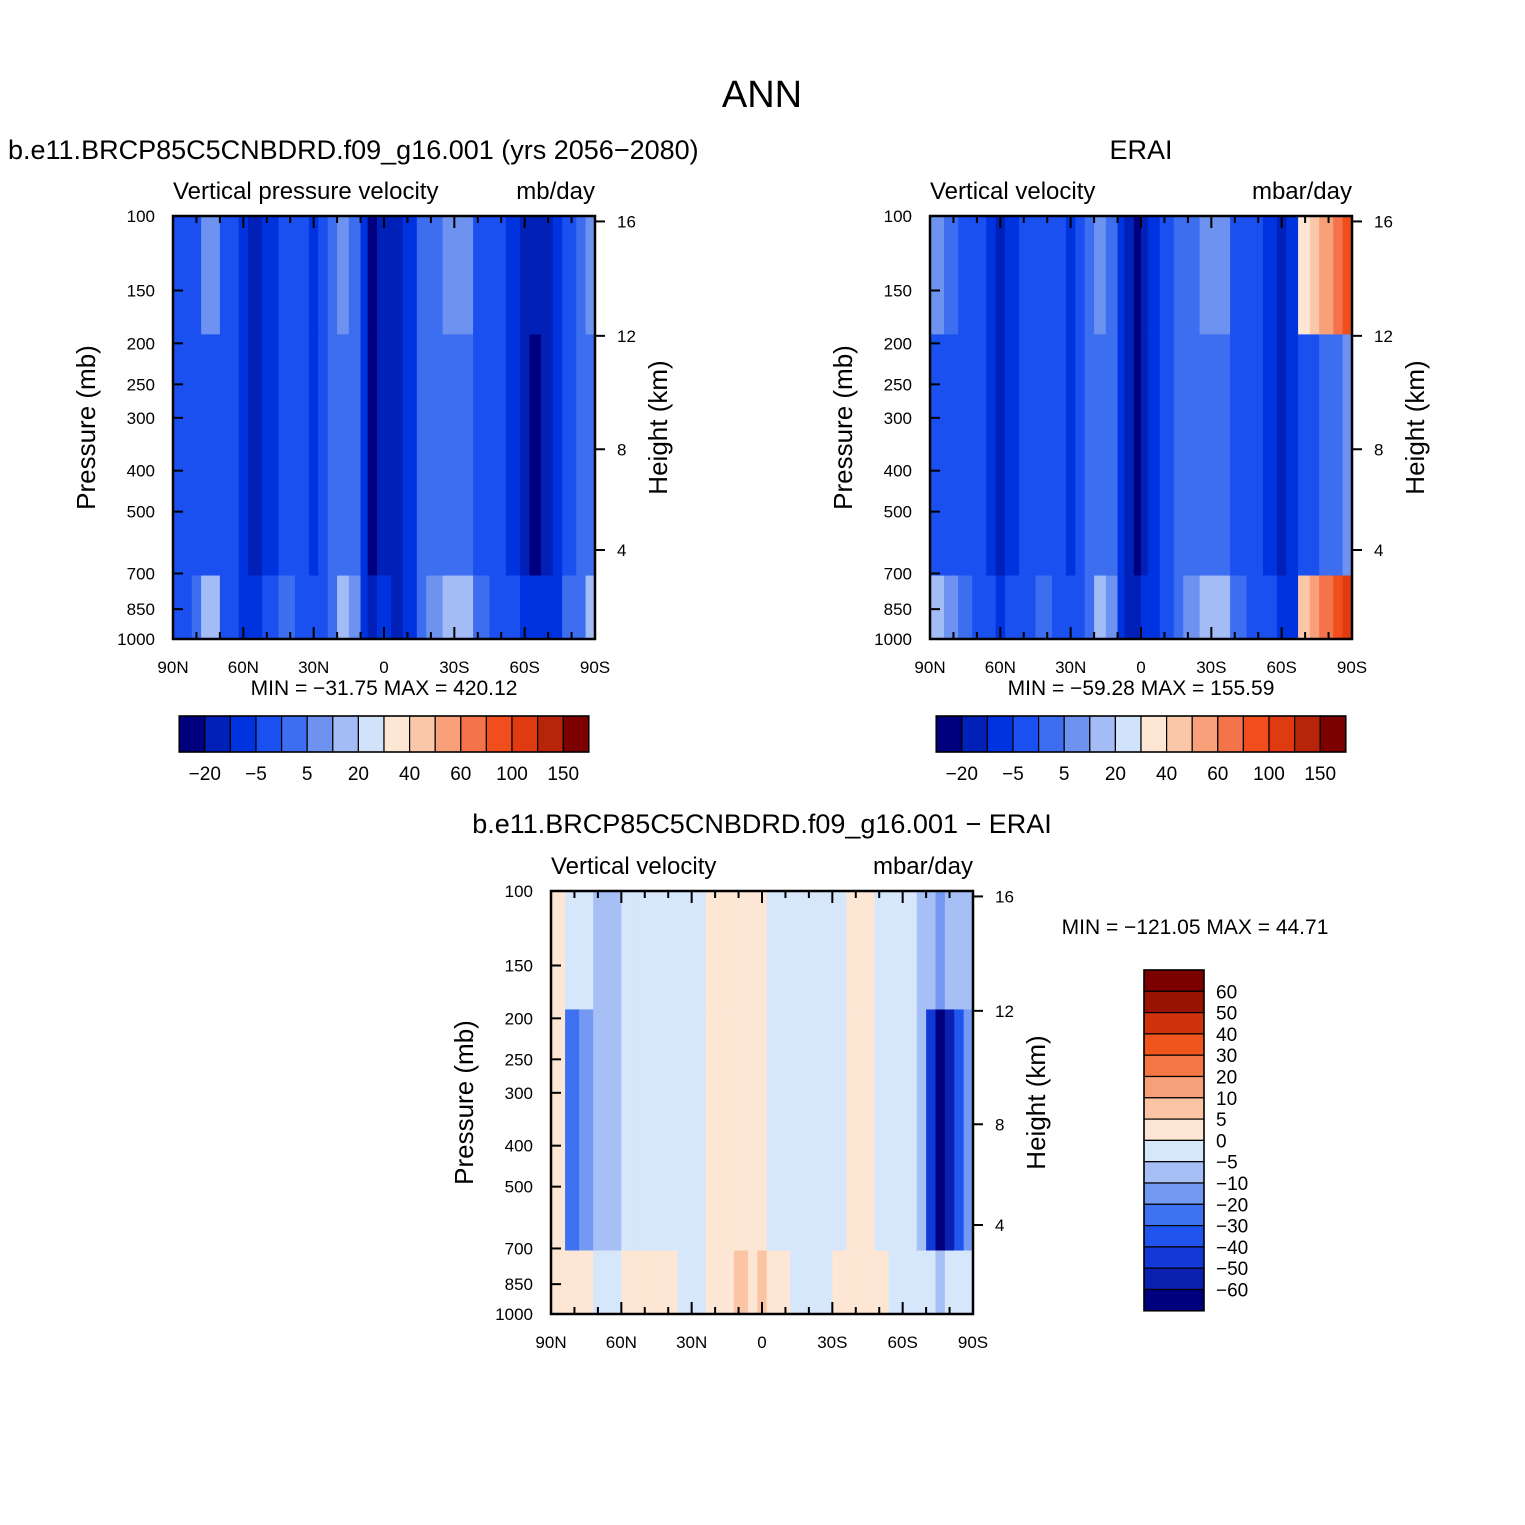 Image resolution: width=1525 pixels, height=1525 pixels. I want to click on y-right-tick-label: 4, so click(999, 1225).